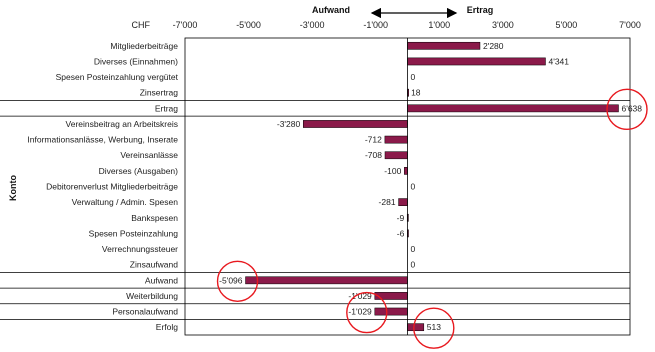 The image size is (655, 352). Describe the element at coordinates (312, 25) in the screenshot. I see `tick-label: -3'000` at that location.